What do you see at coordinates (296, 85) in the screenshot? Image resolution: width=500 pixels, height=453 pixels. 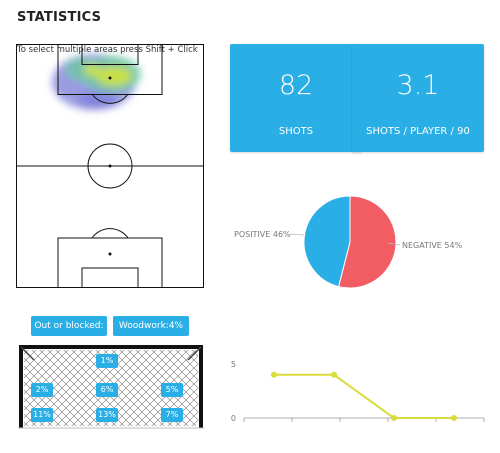 I see `kpi-shots-value: 82` at bounding box center [296, 85].